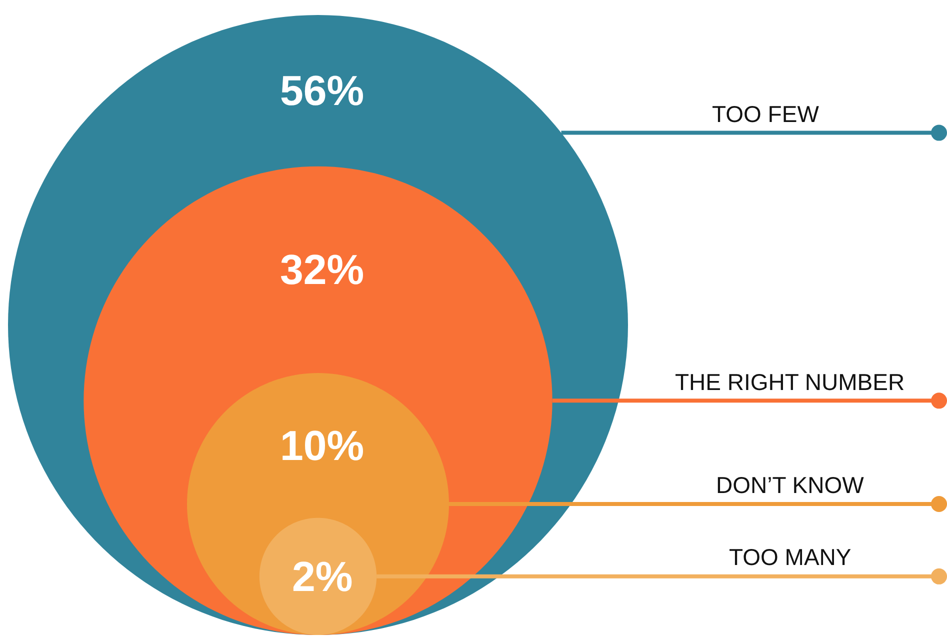 The image size is (947, 639). Describe the element at coordinates (790, 557) in the screenshot. I see `category-label: TOO MANY` at that location.